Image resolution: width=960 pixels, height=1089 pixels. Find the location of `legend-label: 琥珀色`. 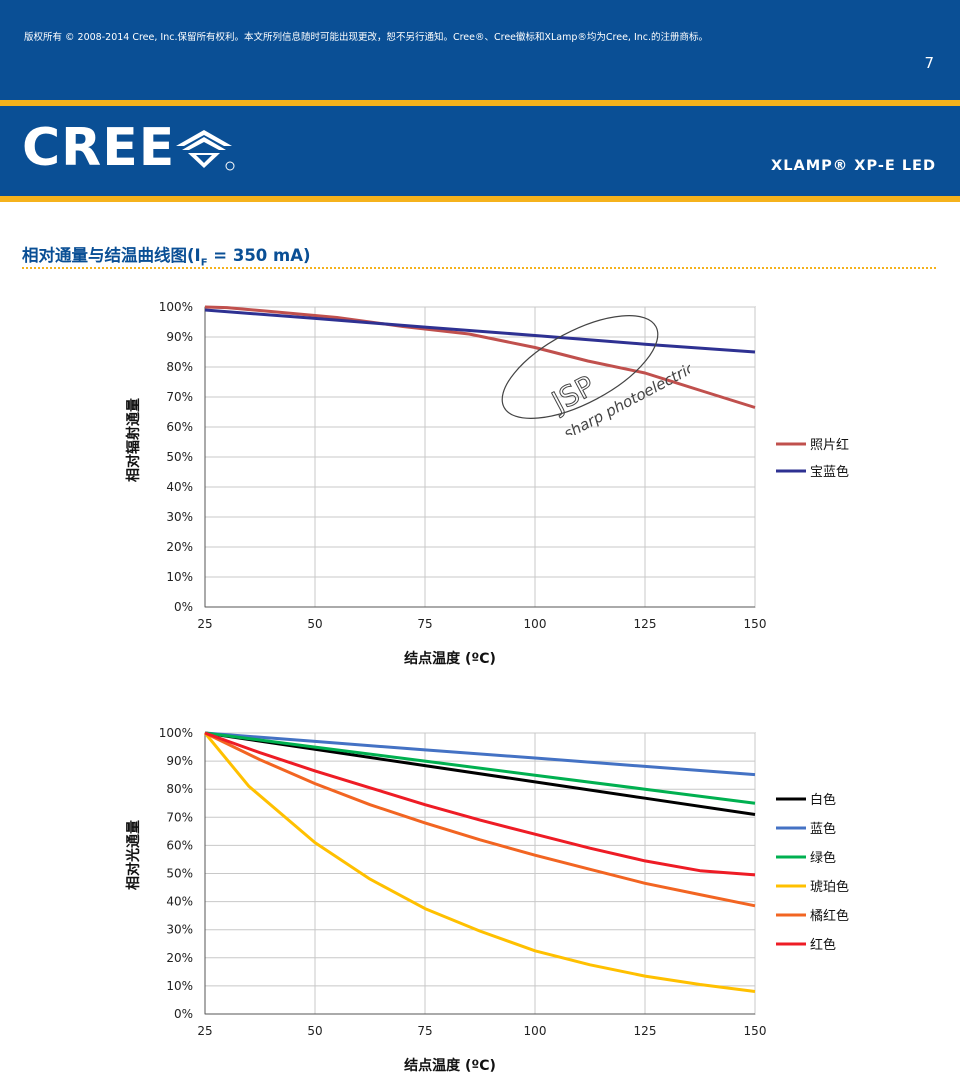

legend-label: 琥珀色 is located at coordinates (829, 887).